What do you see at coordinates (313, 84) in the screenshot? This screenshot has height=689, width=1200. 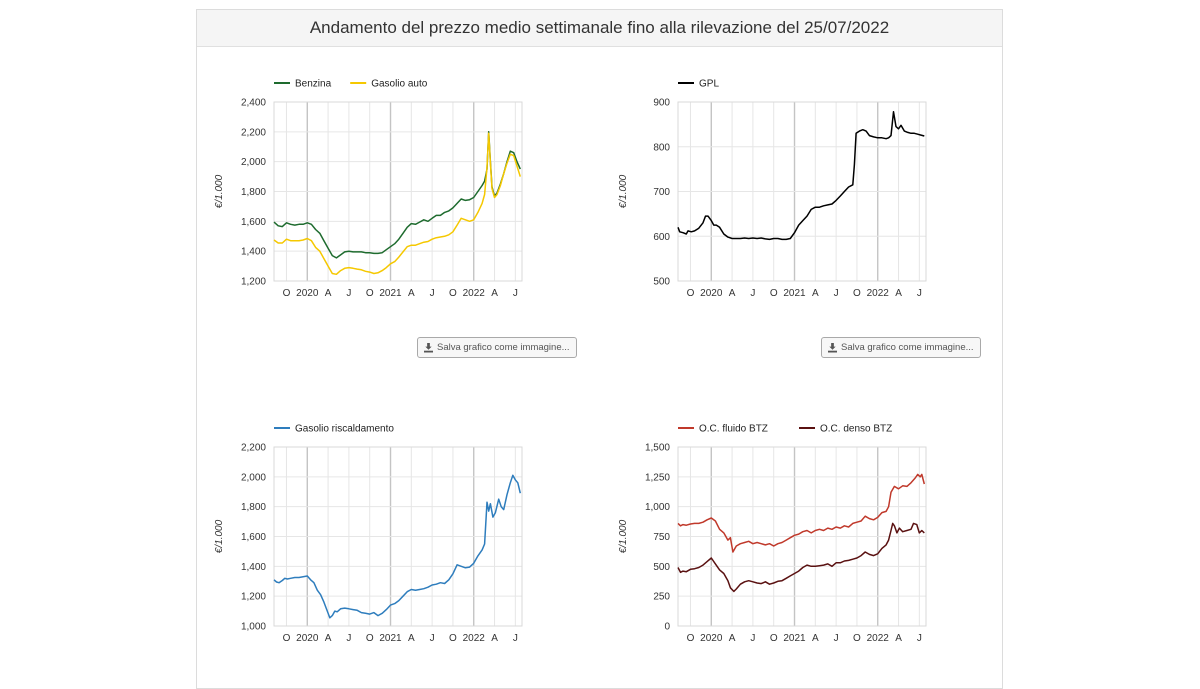 I see `legend-item: Benzina` at bounding box center [313, 84].